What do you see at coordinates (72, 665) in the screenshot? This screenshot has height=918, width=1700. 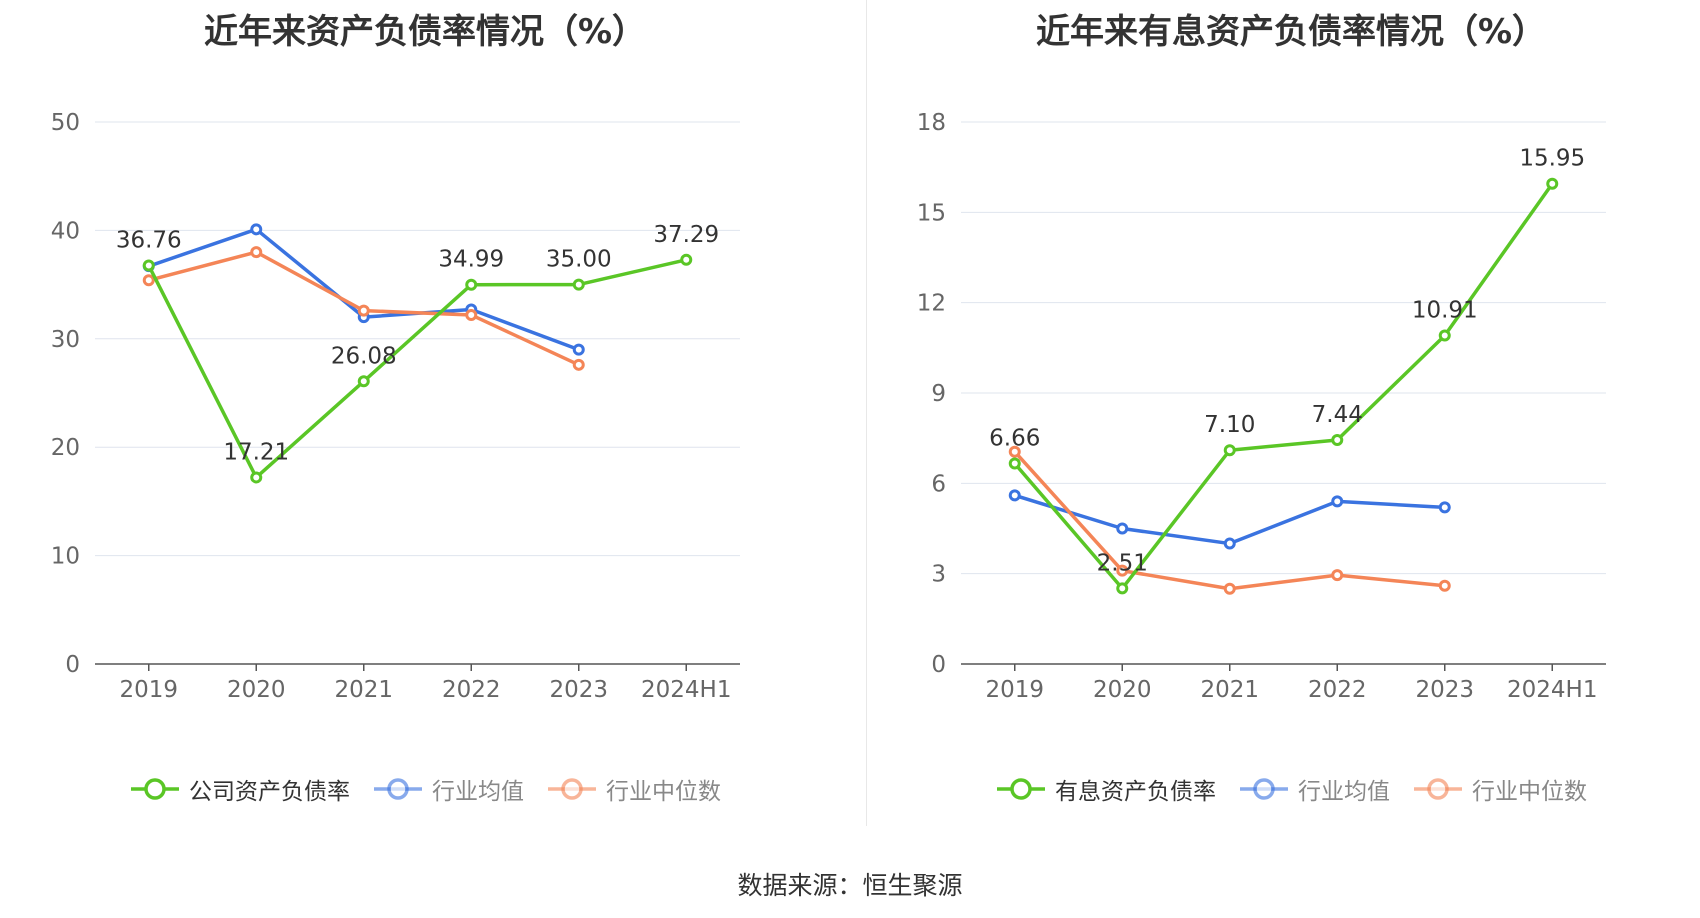 I see `left-y-tick-label: 0` at bounding box center [72, 665].